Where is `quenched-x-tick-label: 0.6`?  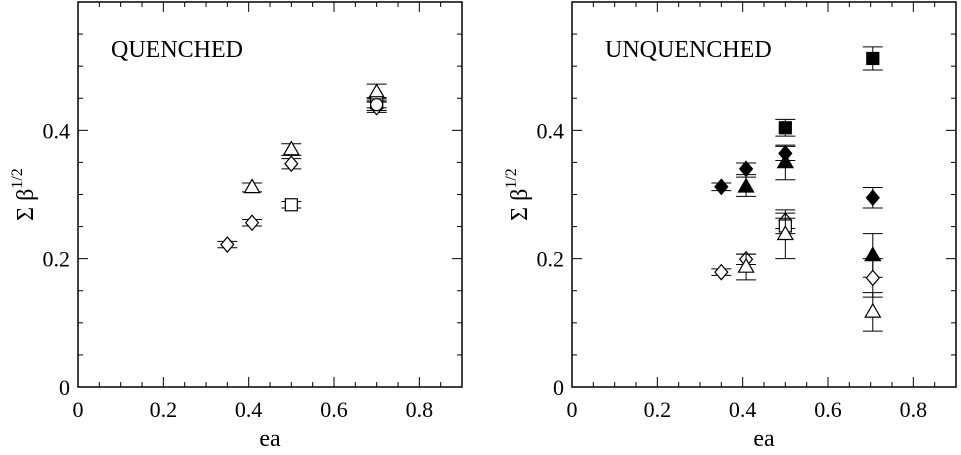
quenched-x-tick-label: 0.6 is located at coordinates (334, 409).